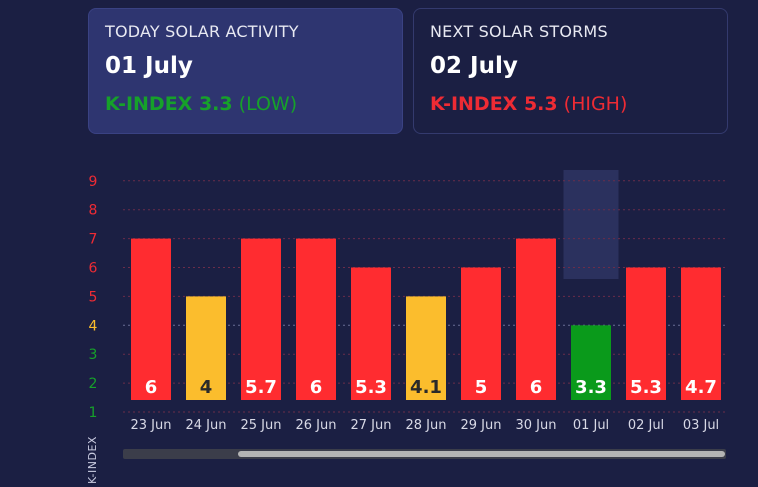  Describe the element at coordinates (481, 454) in the screenshot. I see `chart-scrollbar-thumb` at that location.